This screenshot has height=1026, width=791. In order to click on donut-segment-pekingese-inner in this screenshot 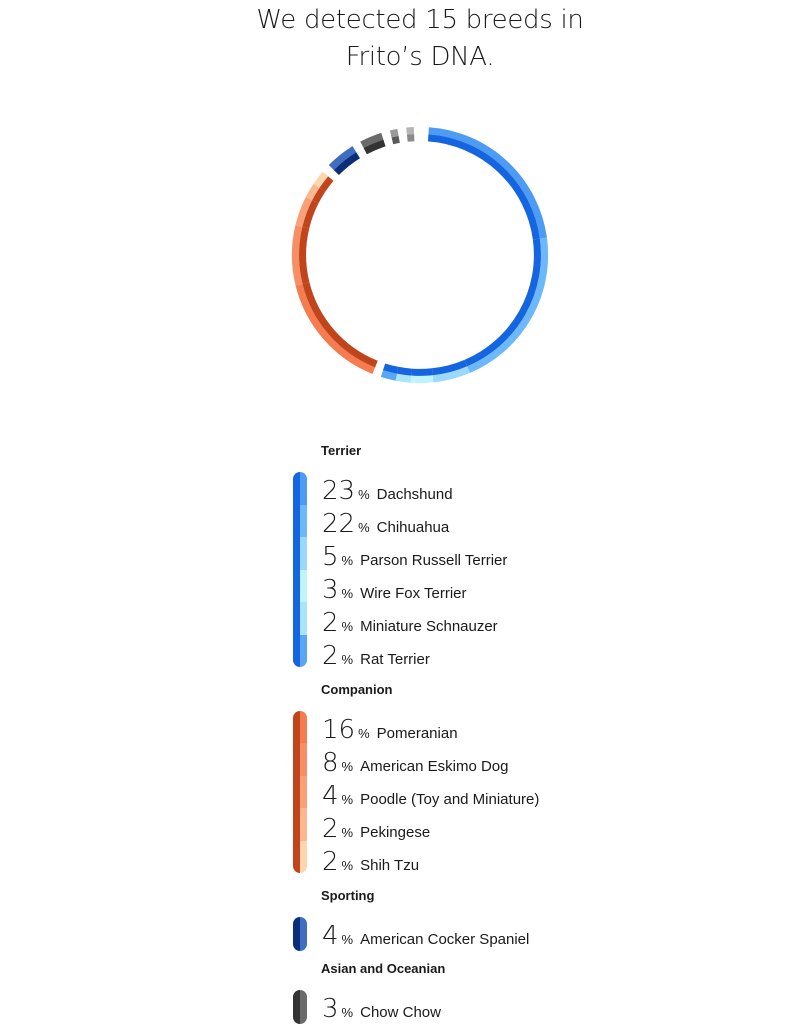, I will do `click(319, 195)`.